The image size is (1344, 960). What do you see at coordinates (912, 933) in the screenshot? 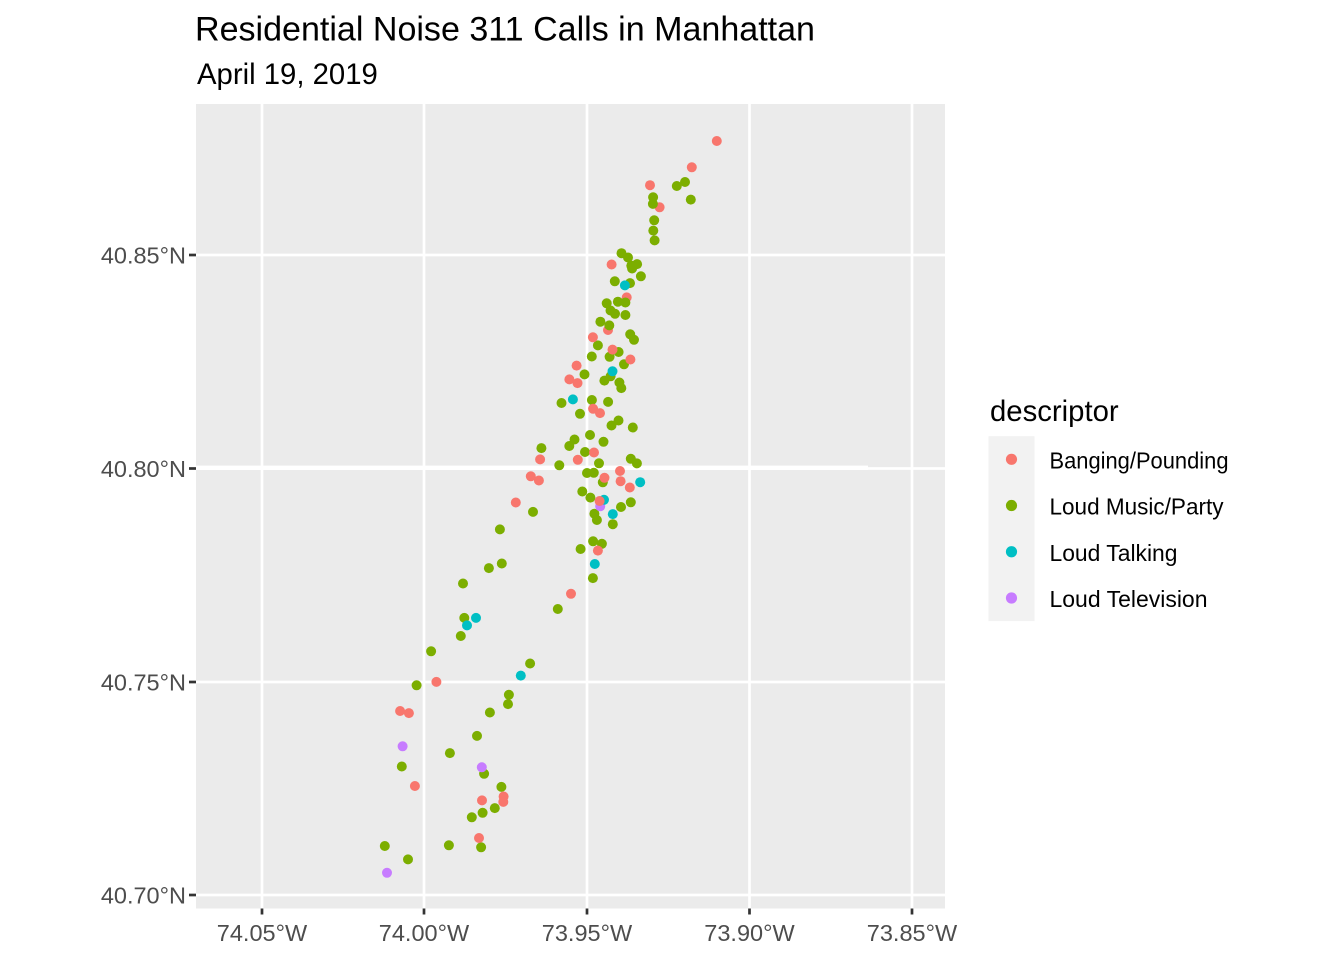
I see `svg-text: 73.85°W` at bounding box center [912, 933].